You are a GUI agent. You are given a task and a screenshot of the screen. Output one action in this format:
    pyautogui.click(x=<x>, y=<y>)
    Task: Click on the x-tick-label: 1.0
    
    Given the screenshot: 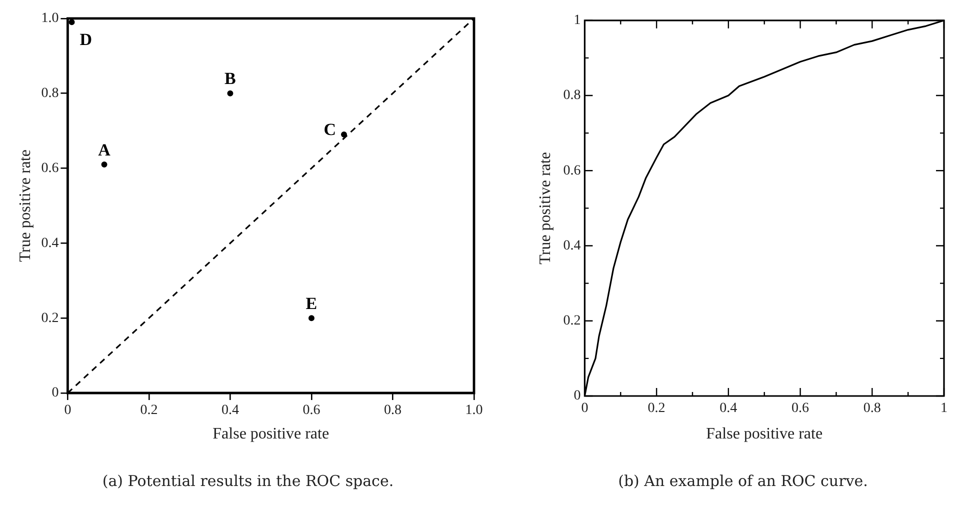 What is the action you would take?
    pyautogui.click(x=474, y=410)
    